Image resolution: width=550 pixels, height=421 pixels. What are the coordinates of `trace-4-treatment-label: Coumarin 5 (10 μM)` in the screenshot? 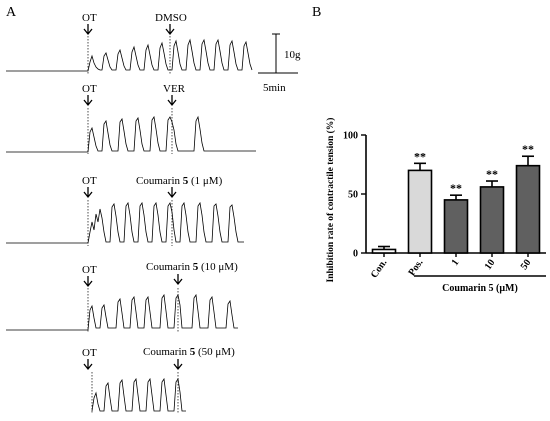 It's located at (192, 267).